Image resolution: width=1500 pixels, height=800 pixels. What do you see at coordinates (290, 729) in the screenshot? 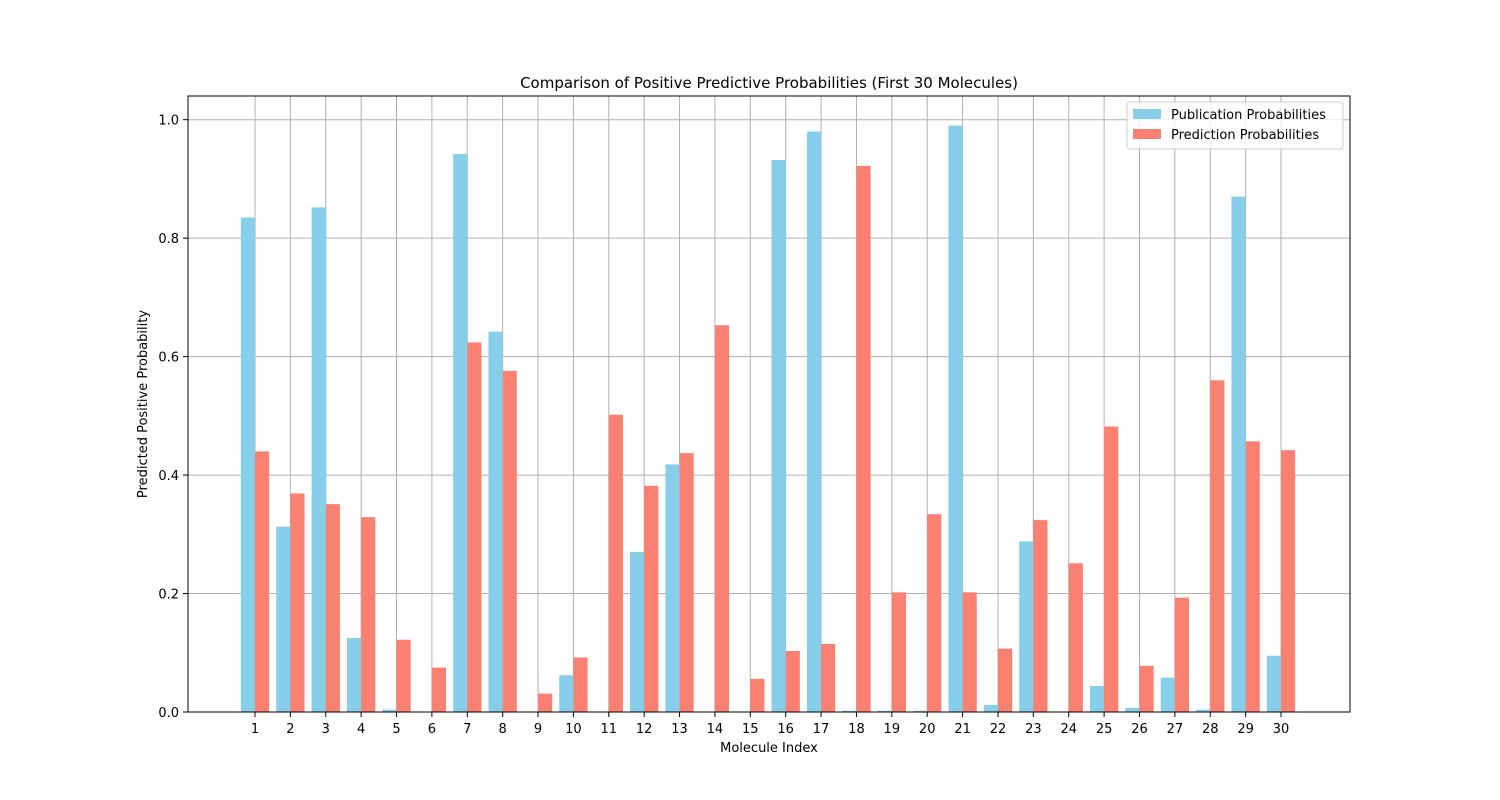
I see `x-tick-label: 2` at bounding box center [290, 729].